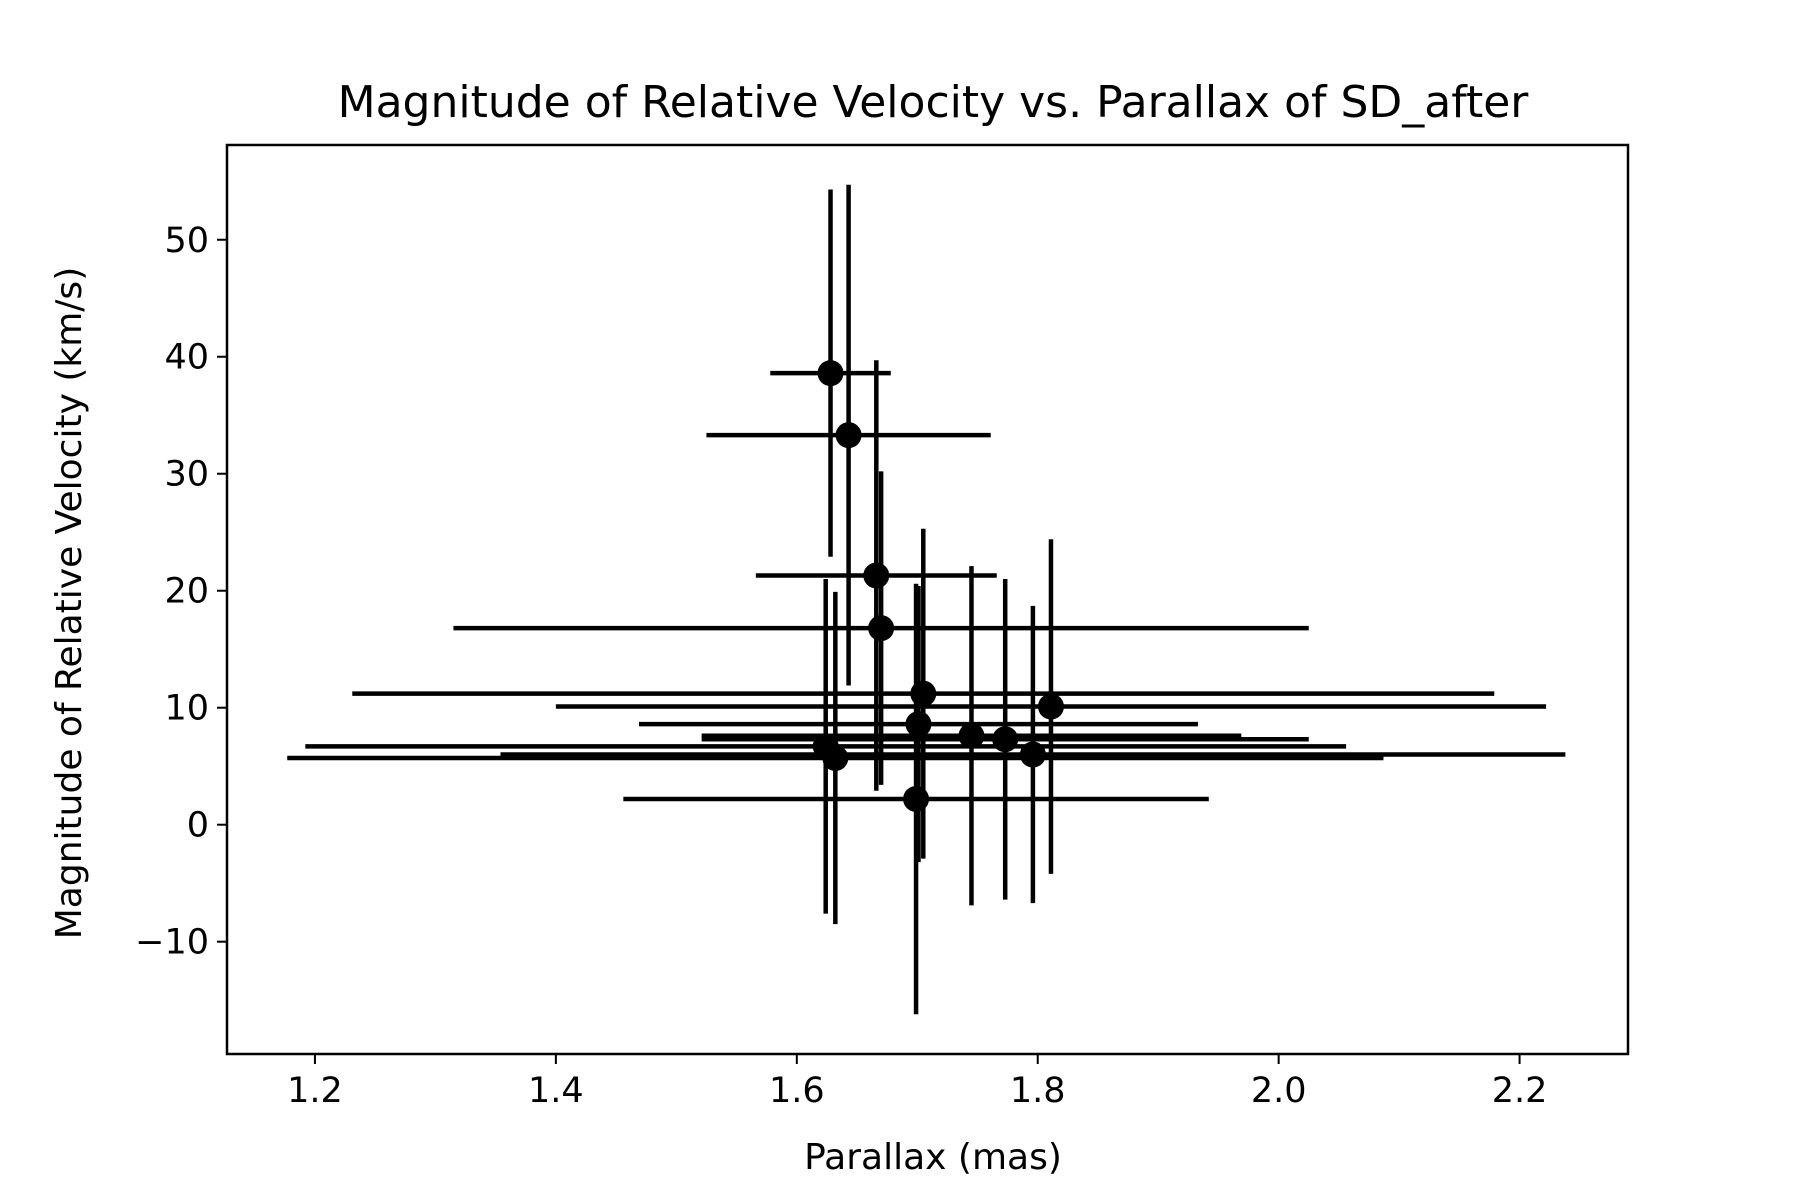 The width and height of the screenshot is (1800, 1200). What do you see at coordinates (186, 358) in the screenshot?
I see `y-tick-label: 40` at bounding box center [186, 358].